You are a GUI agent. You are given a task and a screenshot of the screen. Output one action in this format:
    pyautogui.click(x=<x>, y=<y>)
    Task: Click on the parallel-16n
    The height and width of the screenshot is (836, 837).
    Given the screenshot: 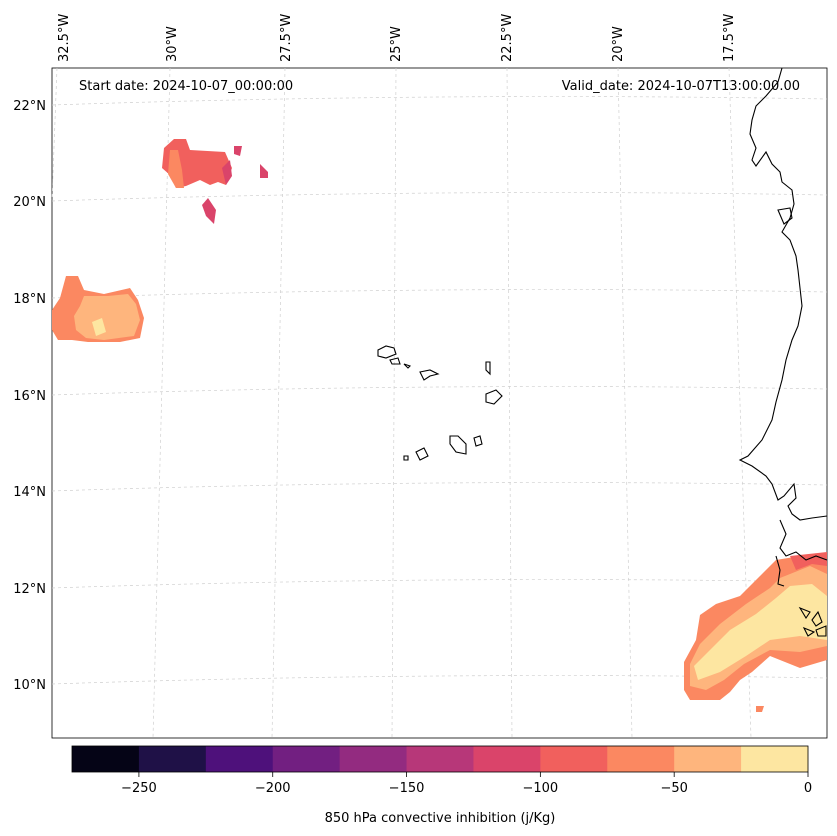 What is the action you would take?
    pyautogui.click(x=439, y=391)
    